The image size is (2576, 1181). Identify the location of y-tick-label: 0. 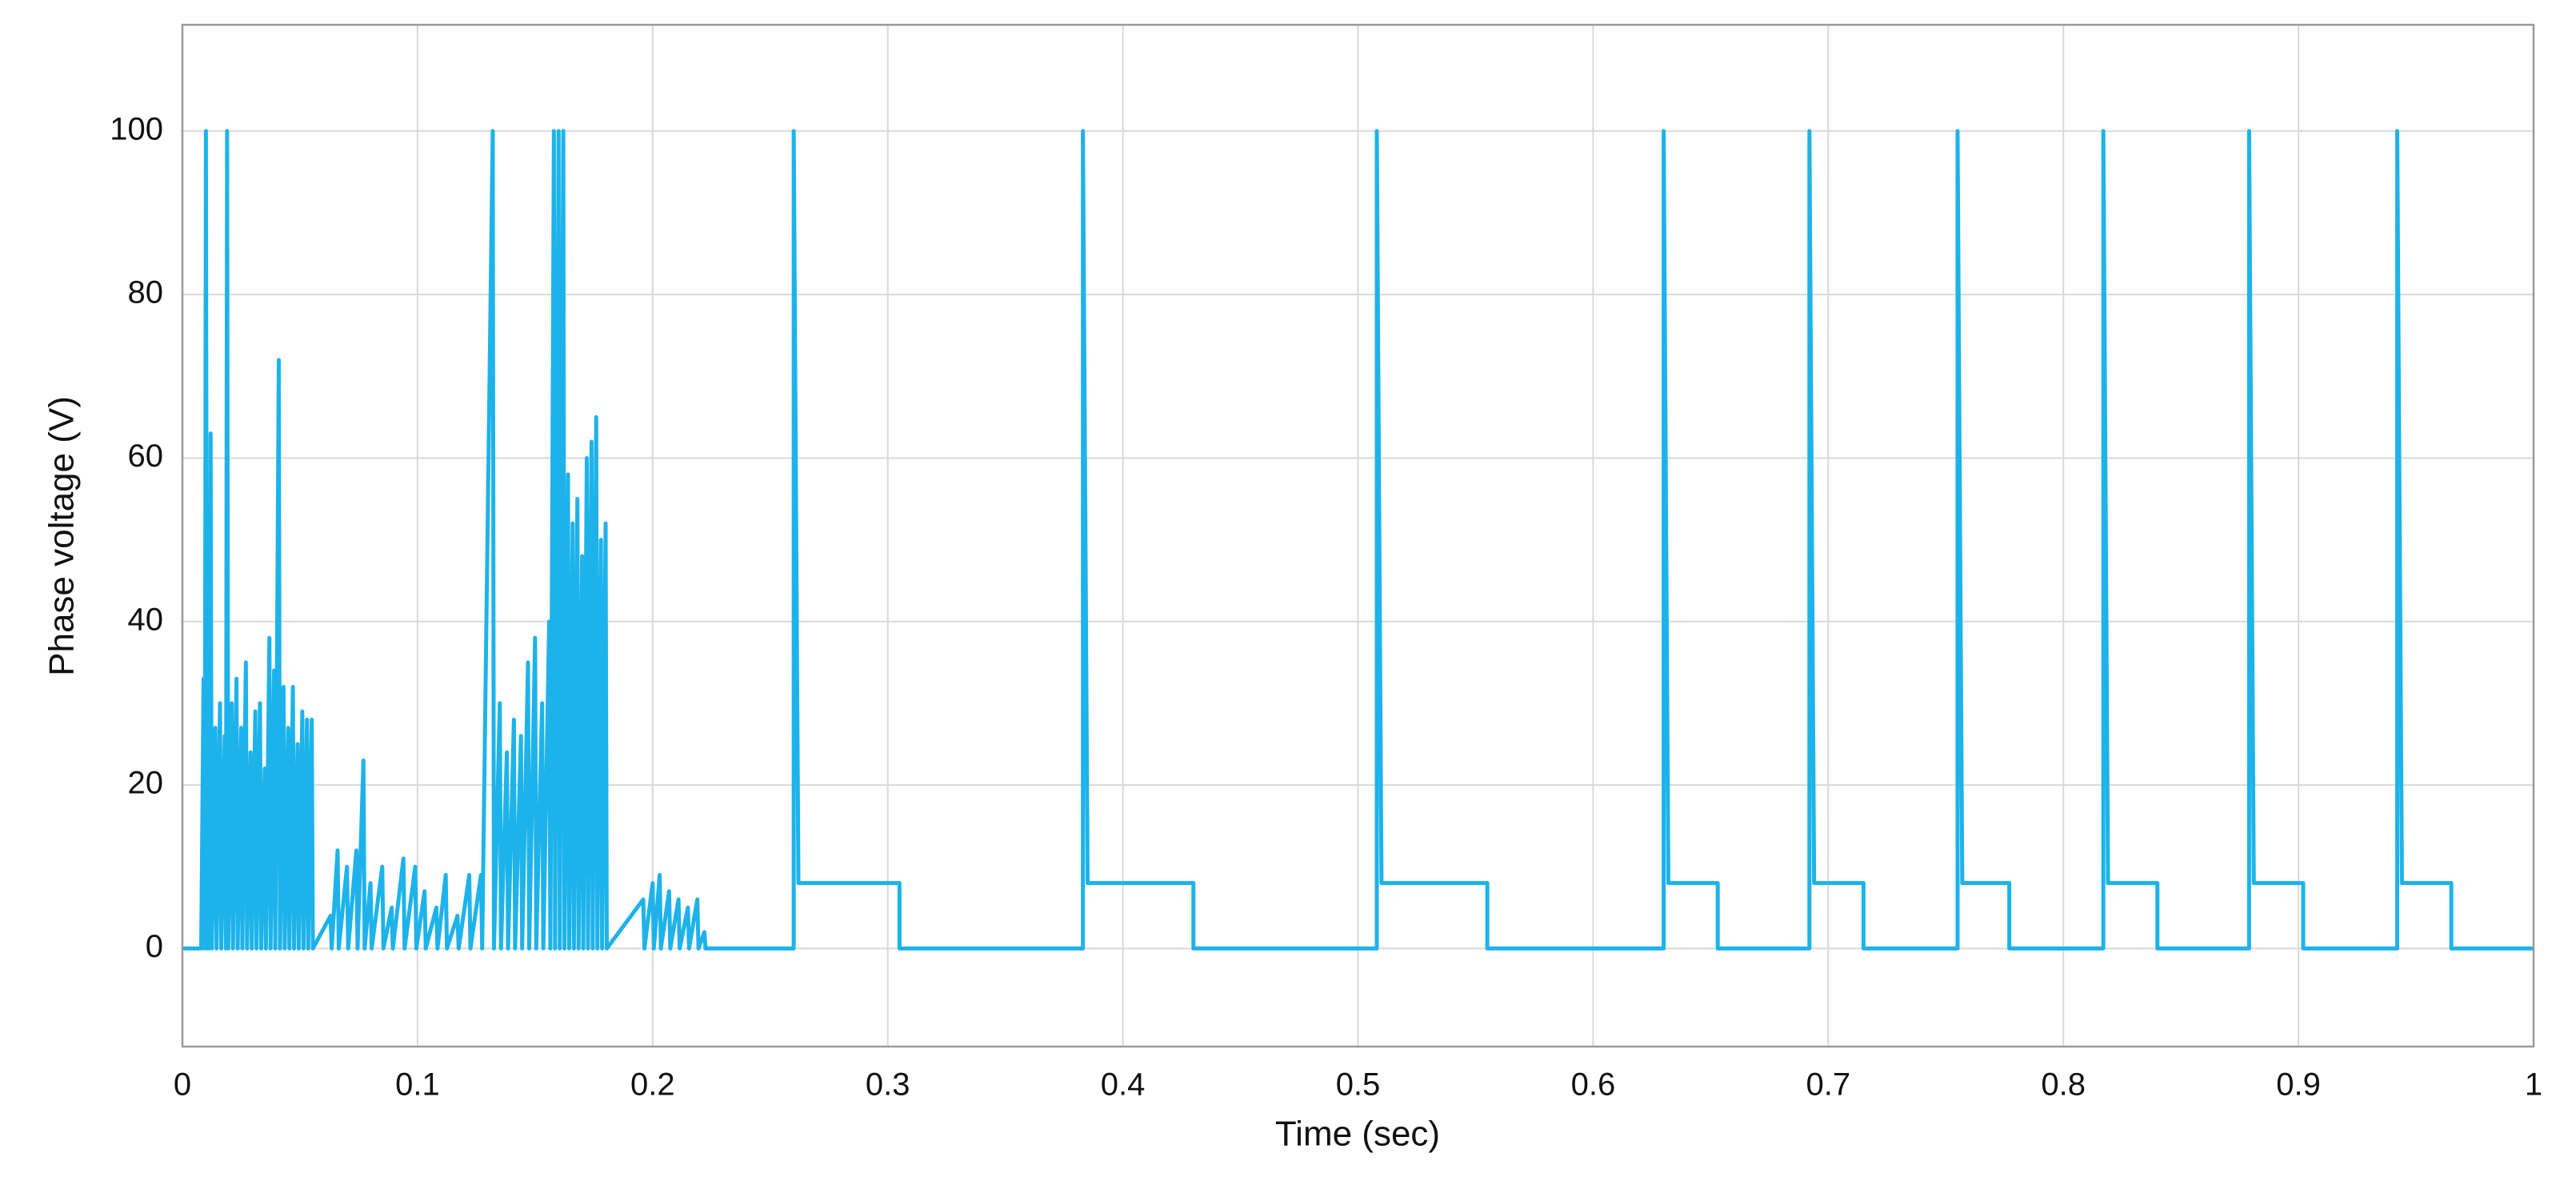
(154, 946).